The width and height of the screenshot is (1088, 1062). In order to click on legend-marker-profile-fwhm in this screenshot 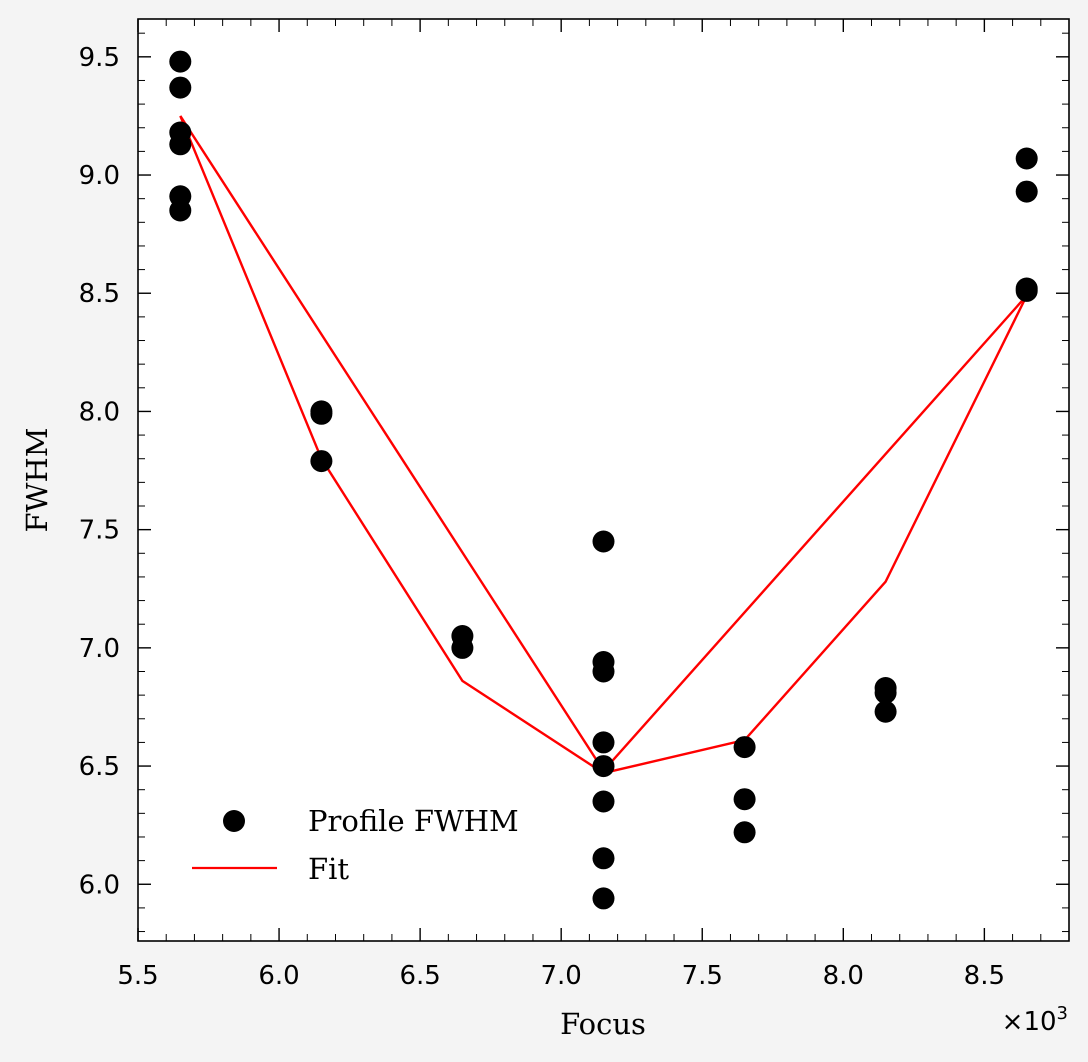, I will do `click(234, 821)`.